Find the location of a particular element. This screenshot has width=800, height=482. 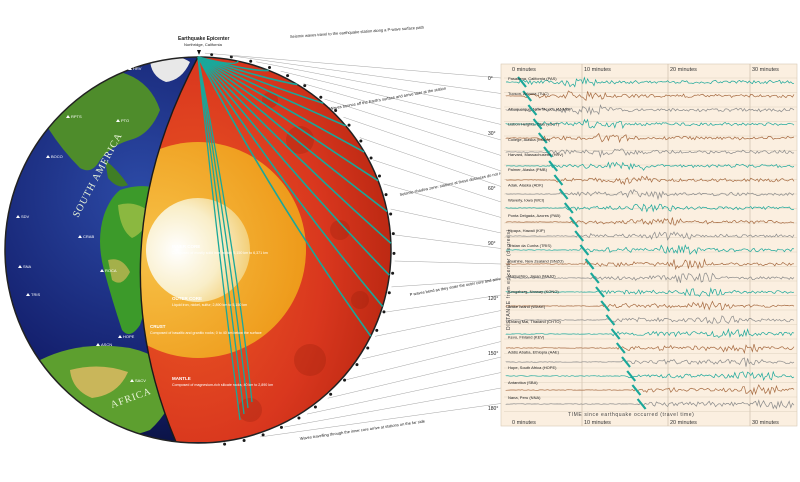

seismogram-station-label: Albuquerque, New Mexico (ANMO) is located at coordinates (539, 108).